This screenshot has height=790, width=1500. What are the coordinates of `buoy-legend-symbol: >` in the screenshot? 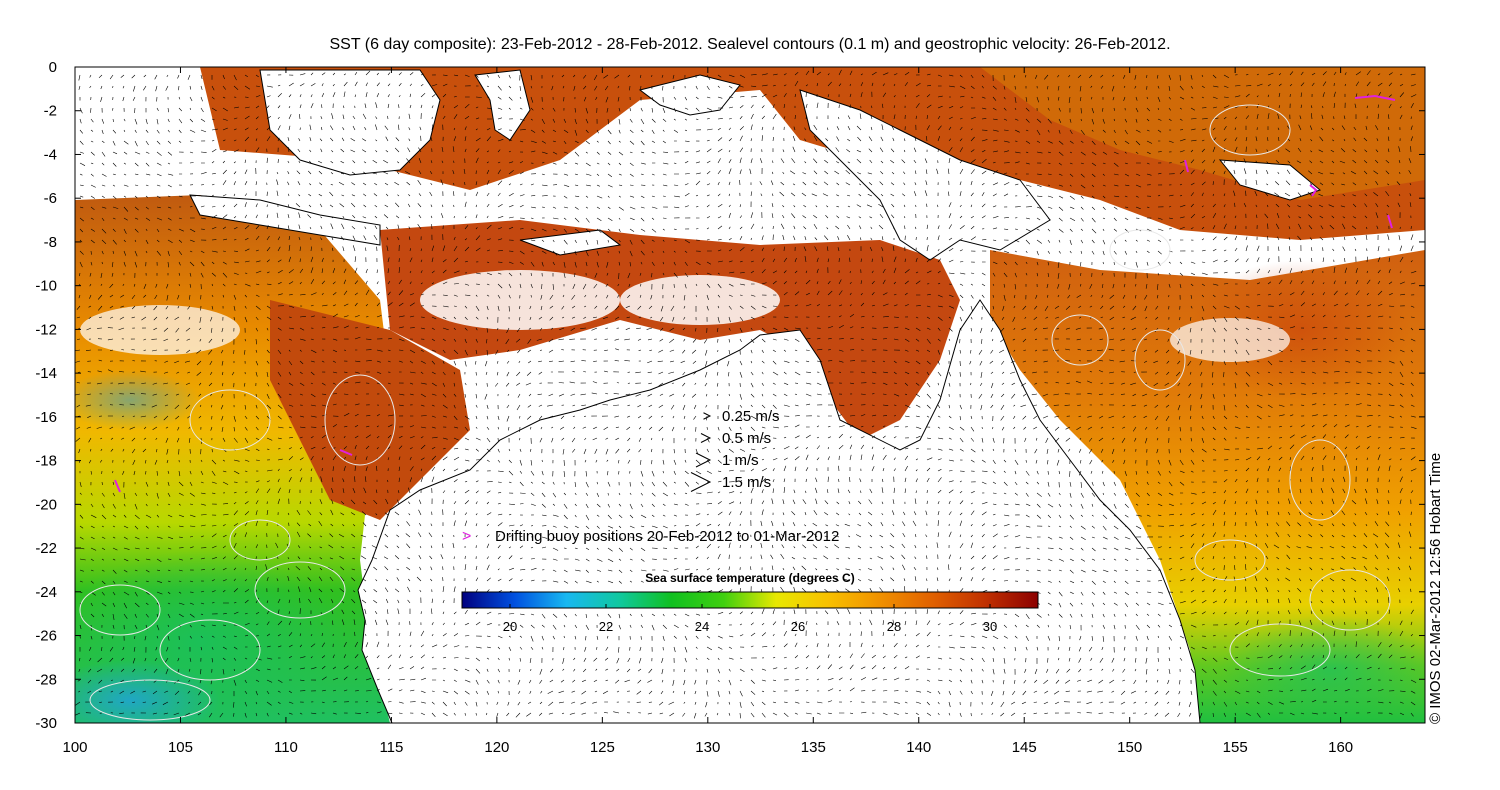 It's located at (466, 536).